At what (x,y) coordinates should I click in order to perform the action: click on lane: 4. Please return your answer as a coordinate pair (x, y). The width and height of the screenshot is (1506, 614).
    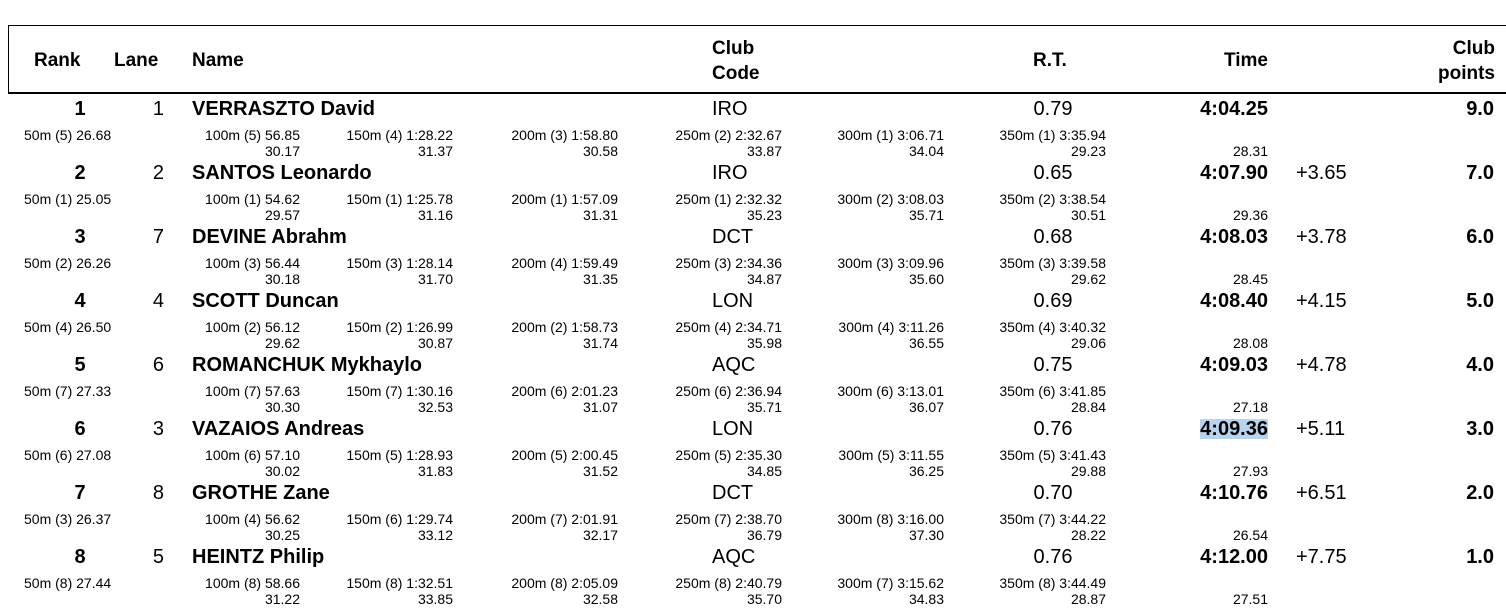
    Looking at the image, I should click on (158, 301).